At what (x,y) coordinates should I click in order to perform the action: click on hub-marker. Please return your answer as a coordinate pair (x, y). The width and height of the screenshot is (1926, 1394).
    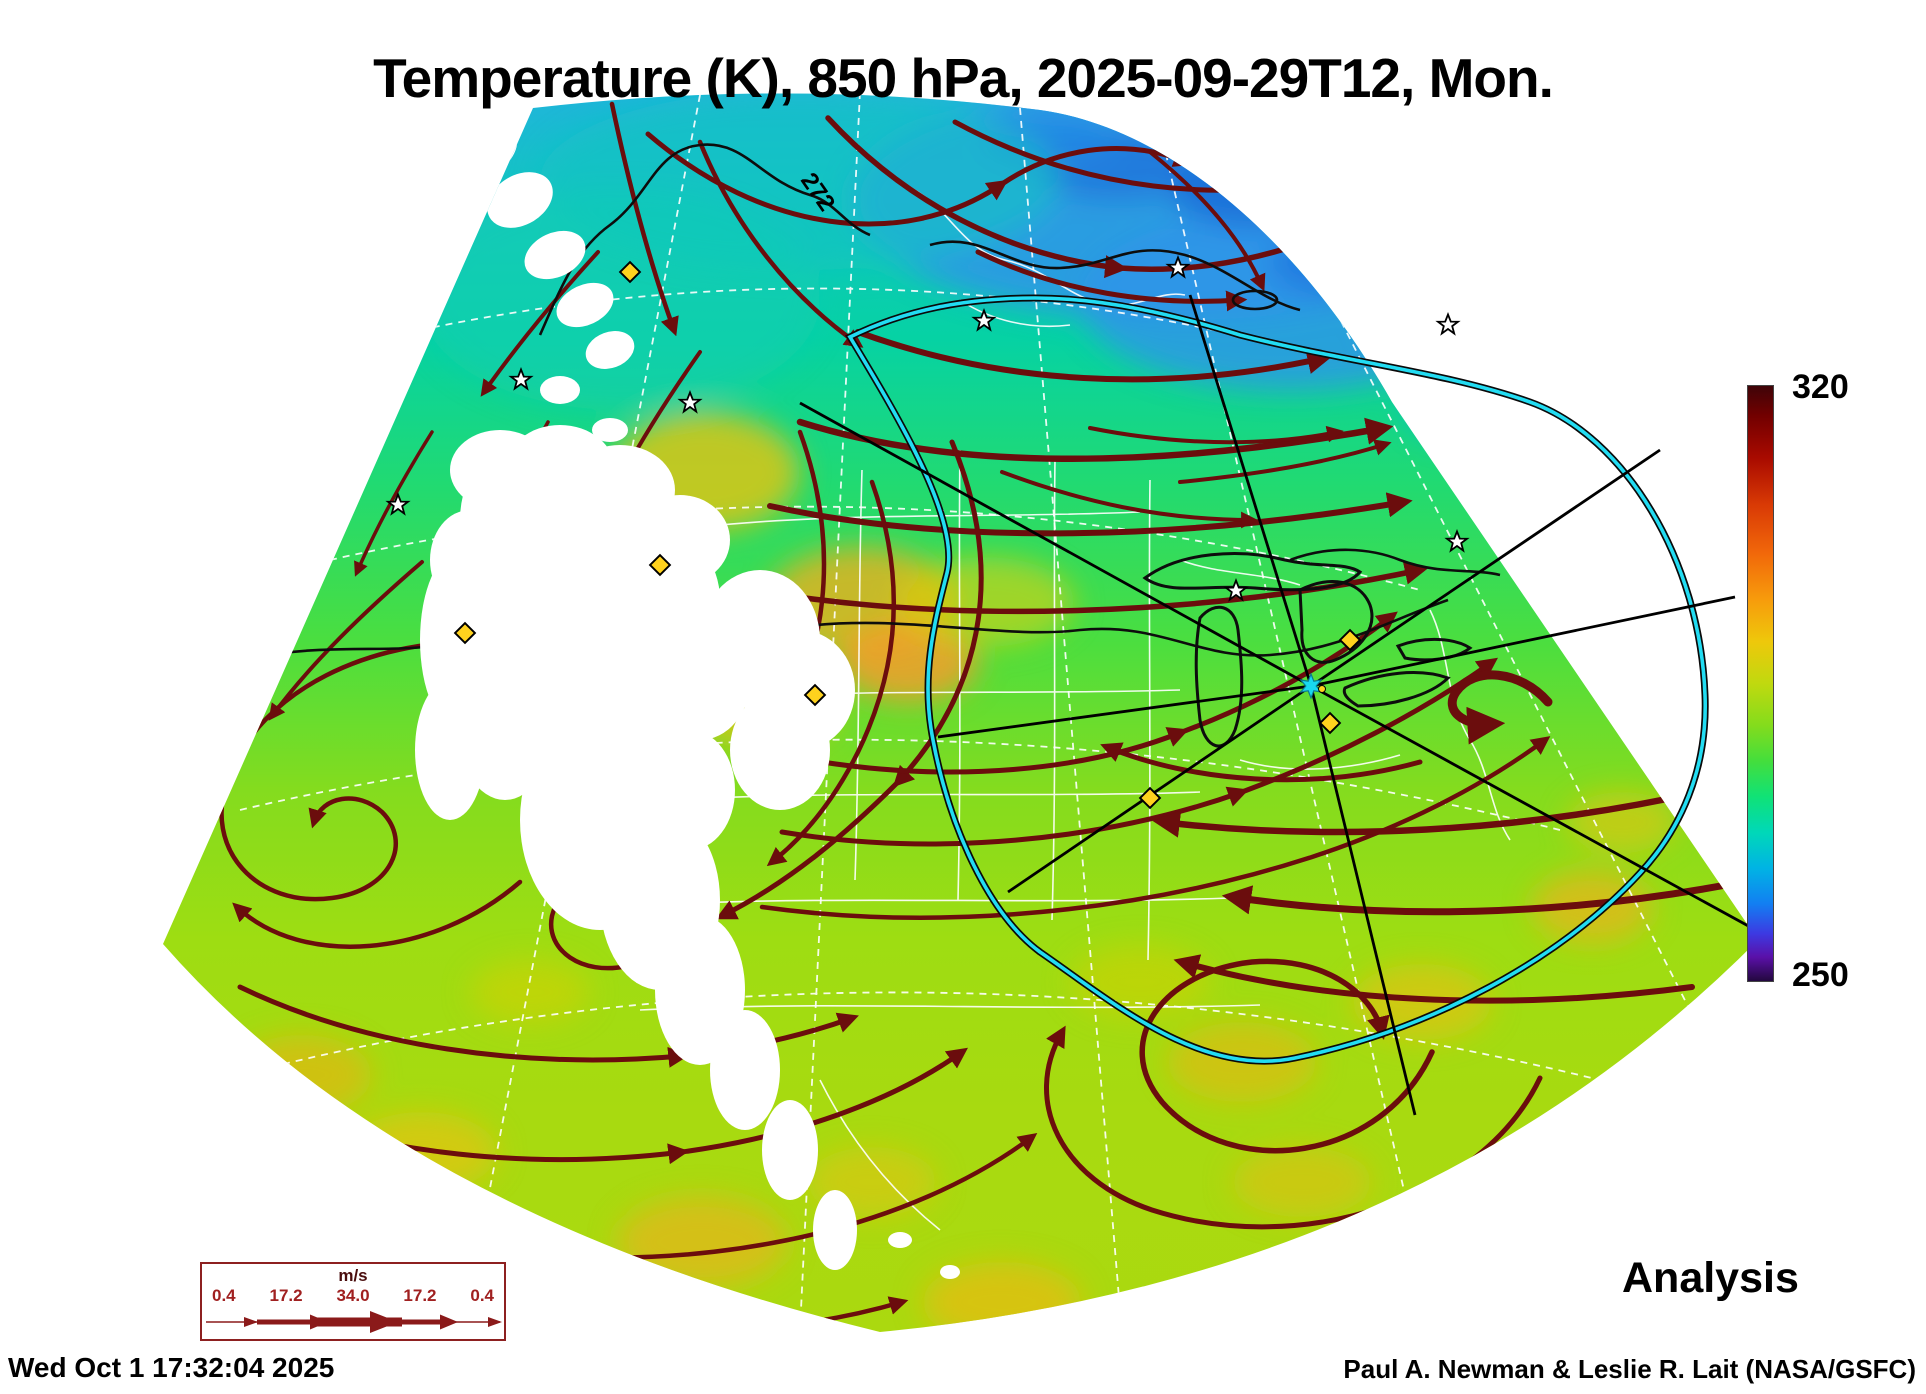
    Looking at the image, I should click on (1312, 686).